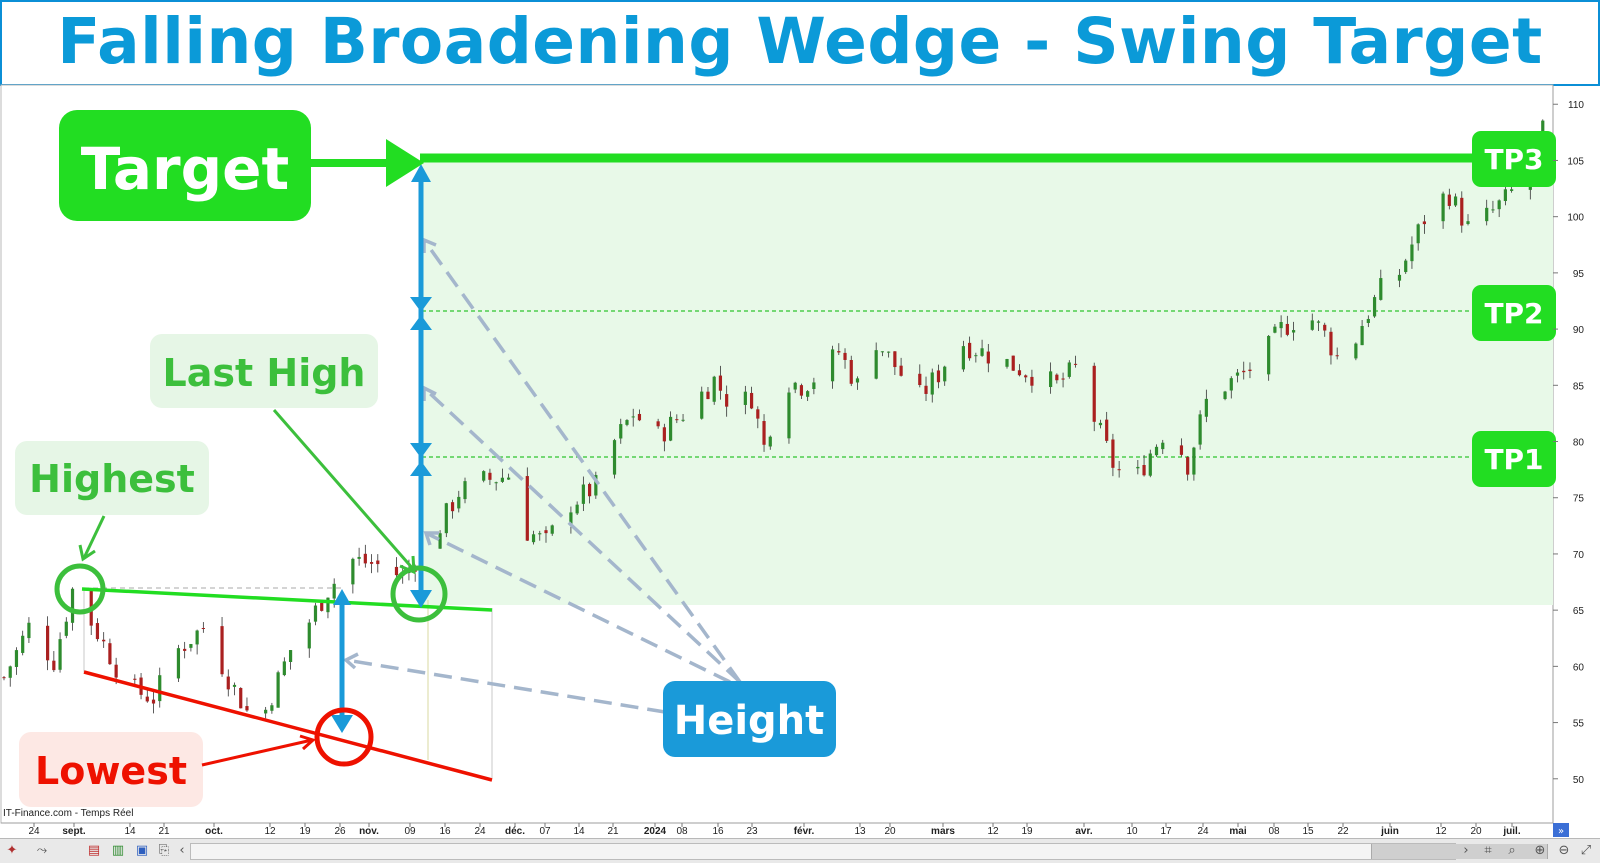 This screenshot has height=863, width=1600. What do you see at coordinates (264, 371) in the screenshot?
I see `last-high-label-box` at bounding box center [264, 371].